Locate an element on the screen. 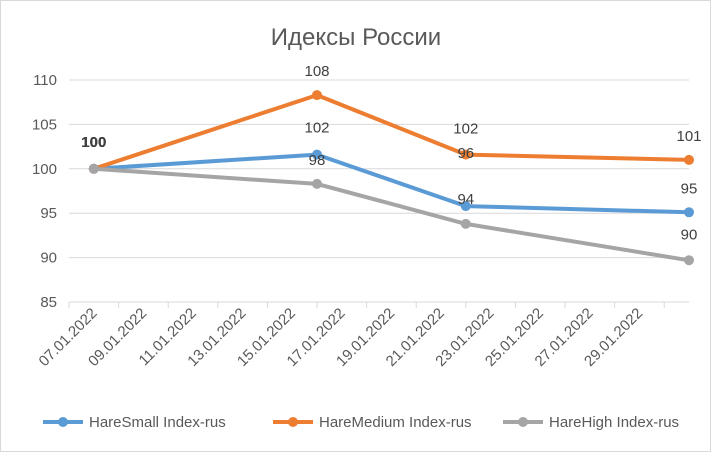  y-tick-label: 85 is located at coordinates (48, 302).